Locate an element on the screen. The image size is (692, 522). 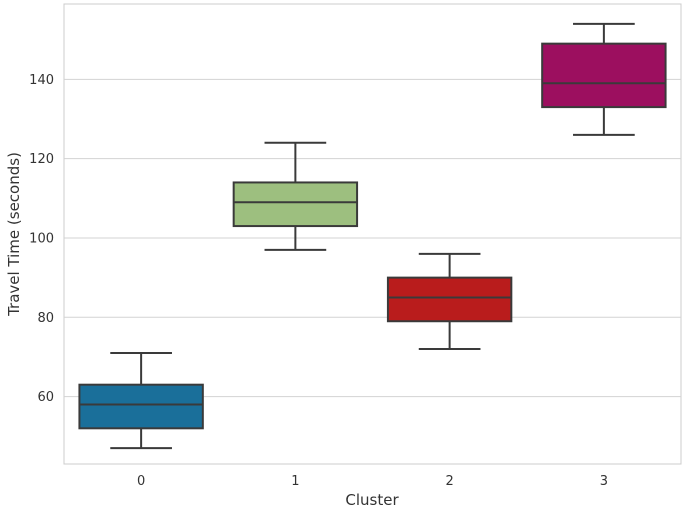
y-tick-labels: 60 80 100 120 140 is located at coordinates (41, 239).